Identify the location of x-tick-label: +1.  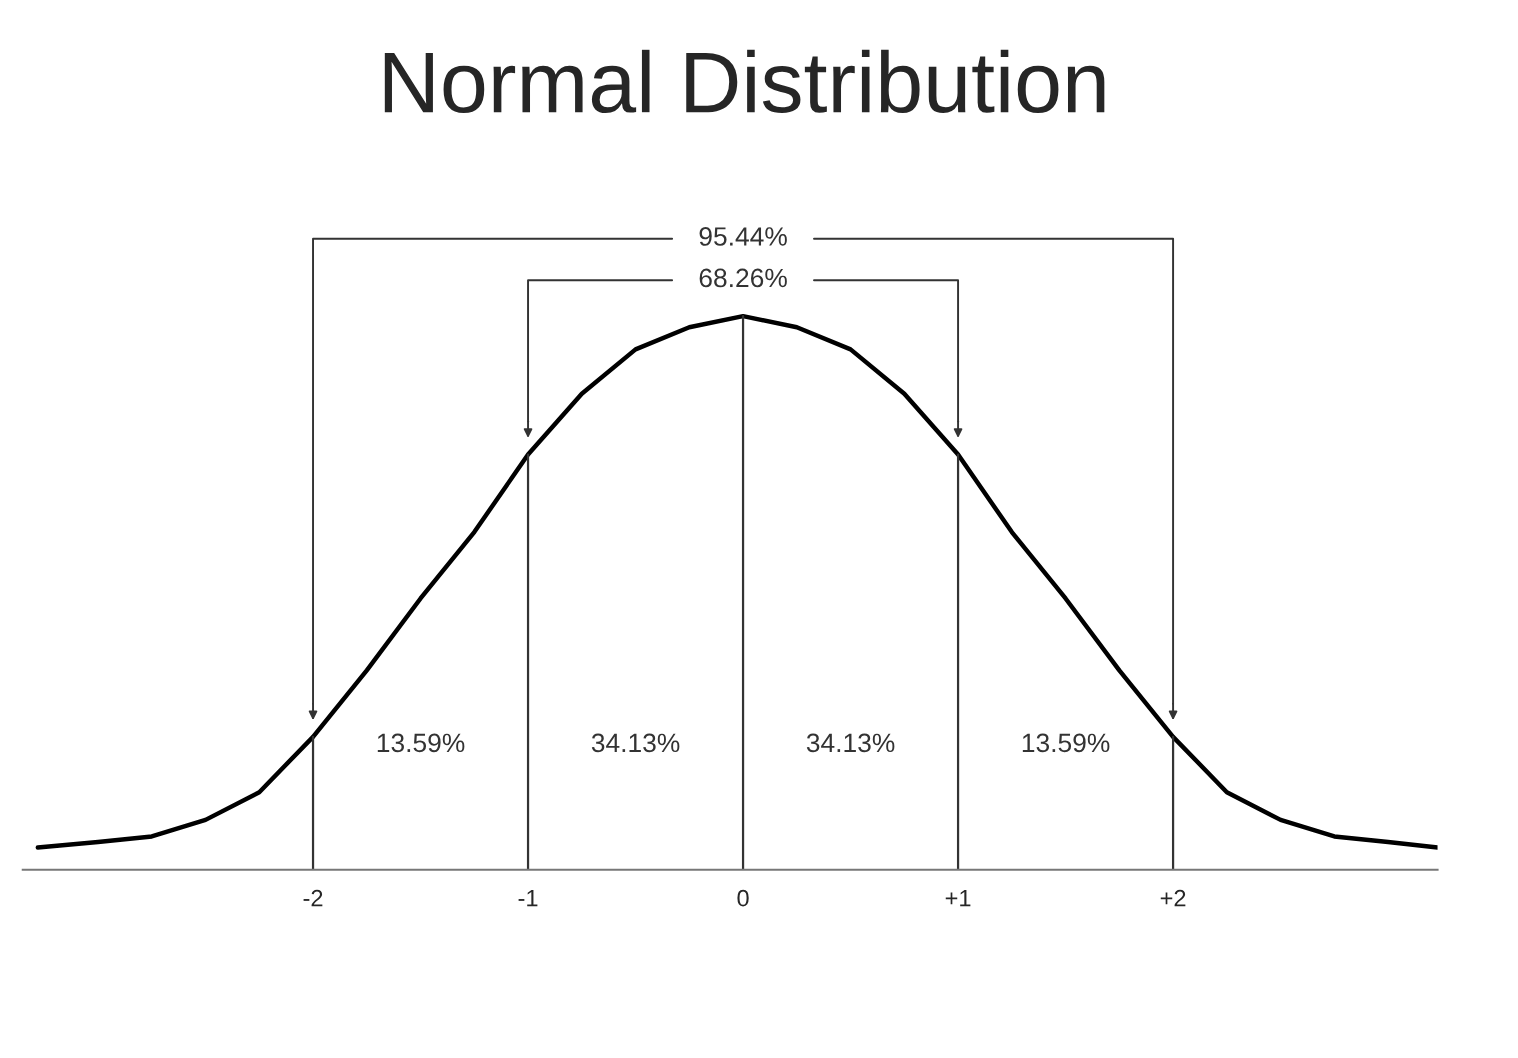
(958, 898).